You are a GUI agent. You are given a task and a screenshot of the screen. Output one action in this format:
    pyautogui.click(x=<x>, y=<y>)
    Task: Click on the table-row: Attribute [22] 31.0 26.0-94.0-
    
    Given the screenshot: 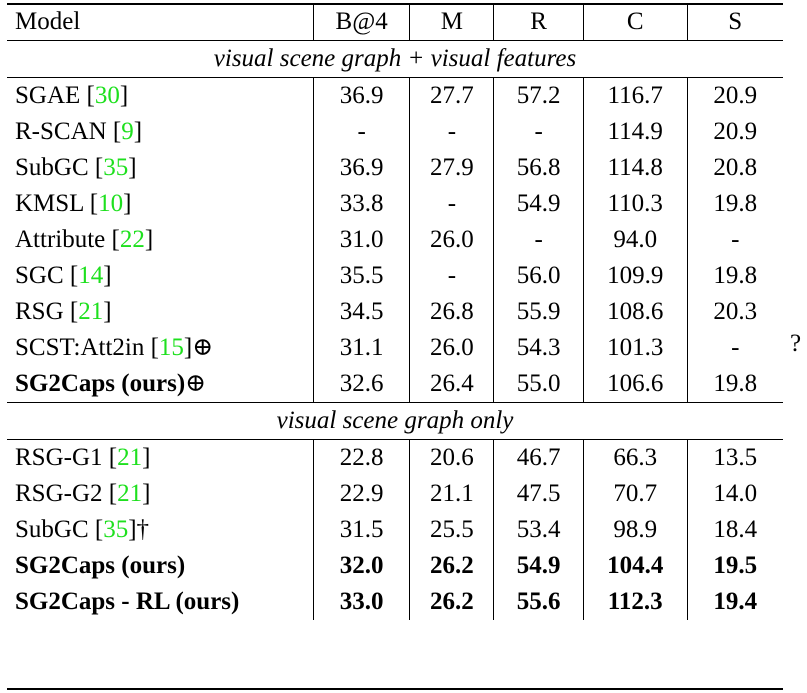 What is the action you would take?
    pyautogui.click(x=395, y=240)
    